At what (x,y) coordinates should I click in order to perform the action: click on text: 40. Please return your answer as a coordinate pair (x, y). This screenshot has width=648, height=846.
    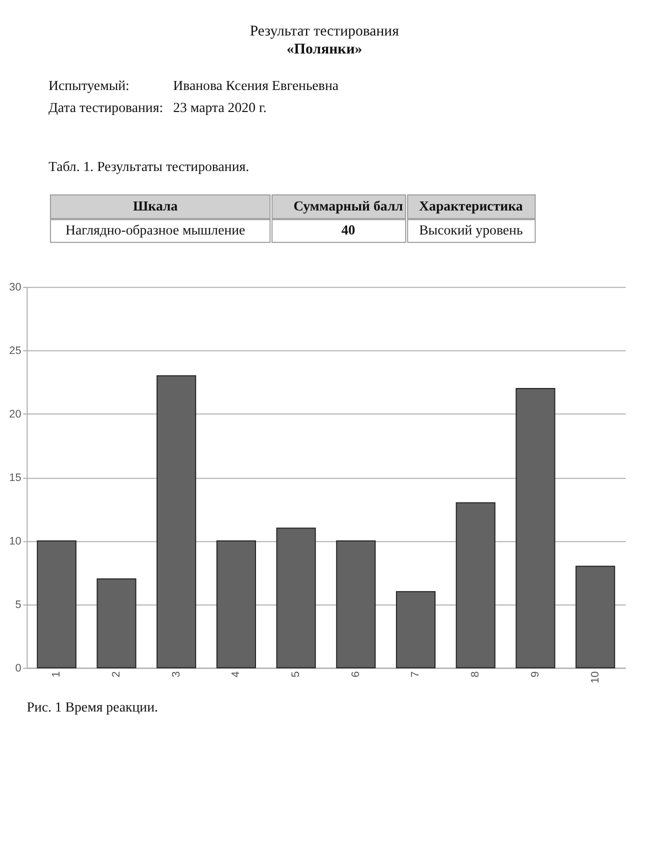
    Looking at the image, I should click on (348, 230).